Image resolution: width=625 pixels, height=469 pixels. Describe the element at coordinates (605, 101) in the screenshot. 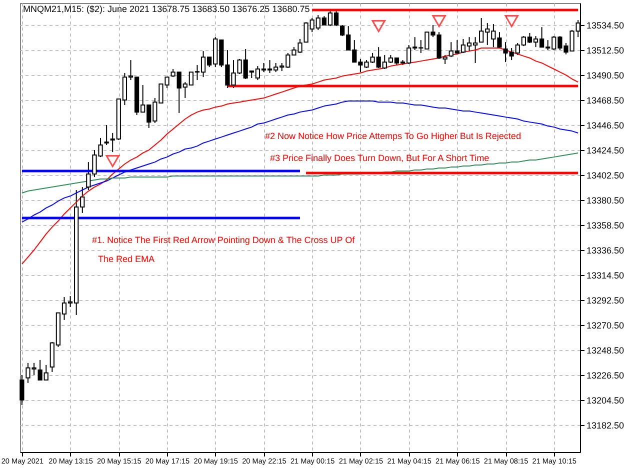

I see `y-tick-label: 13468.50` at that location.